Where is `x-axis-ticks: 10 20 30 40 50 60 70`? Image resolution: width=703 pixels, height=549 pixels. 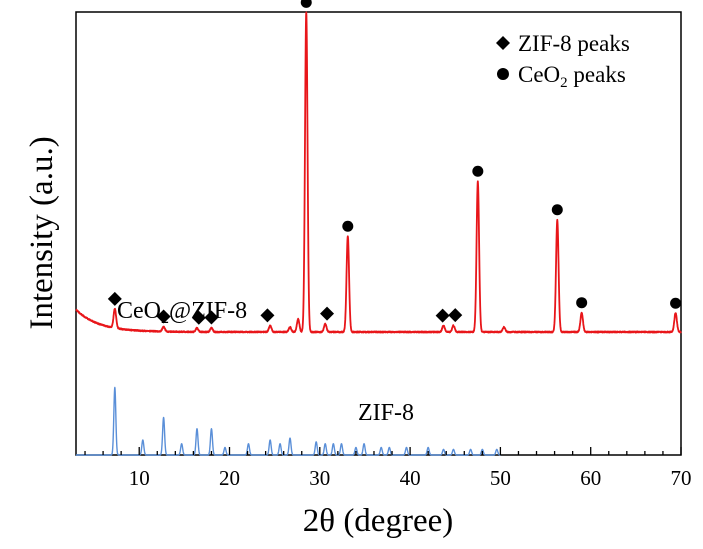
x-axis-ticks: 10 20 30 40 50 60 70 is located at coordinates (388, 468).